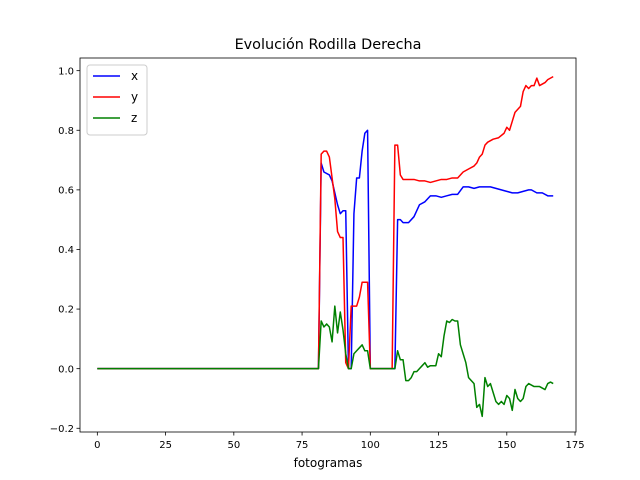 This screenshot has height=480, width=640. I want to click on legend-label-x: x, so click(134, 76).